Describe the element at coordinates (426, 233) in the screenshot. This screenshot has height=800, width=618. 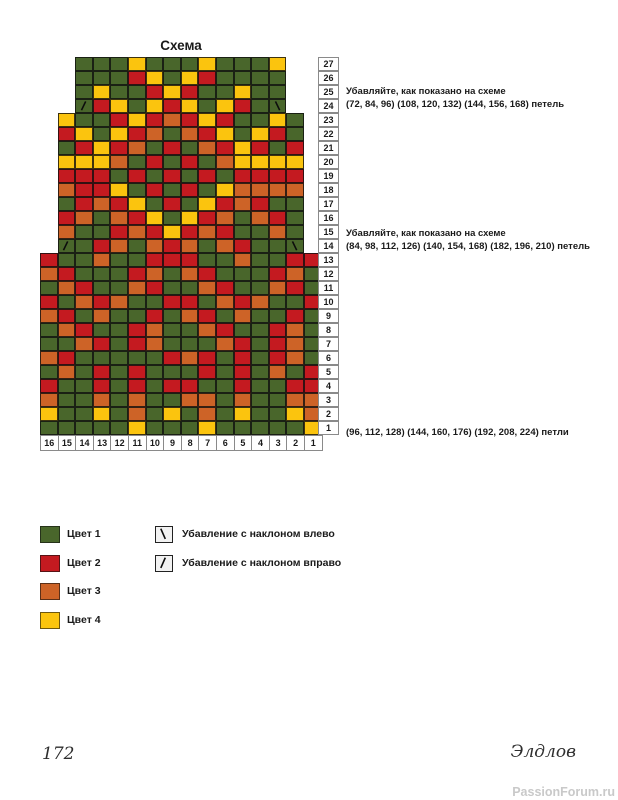
I see `annotation-middle-line1: Убавляйте, как показано на схеме` at that location.